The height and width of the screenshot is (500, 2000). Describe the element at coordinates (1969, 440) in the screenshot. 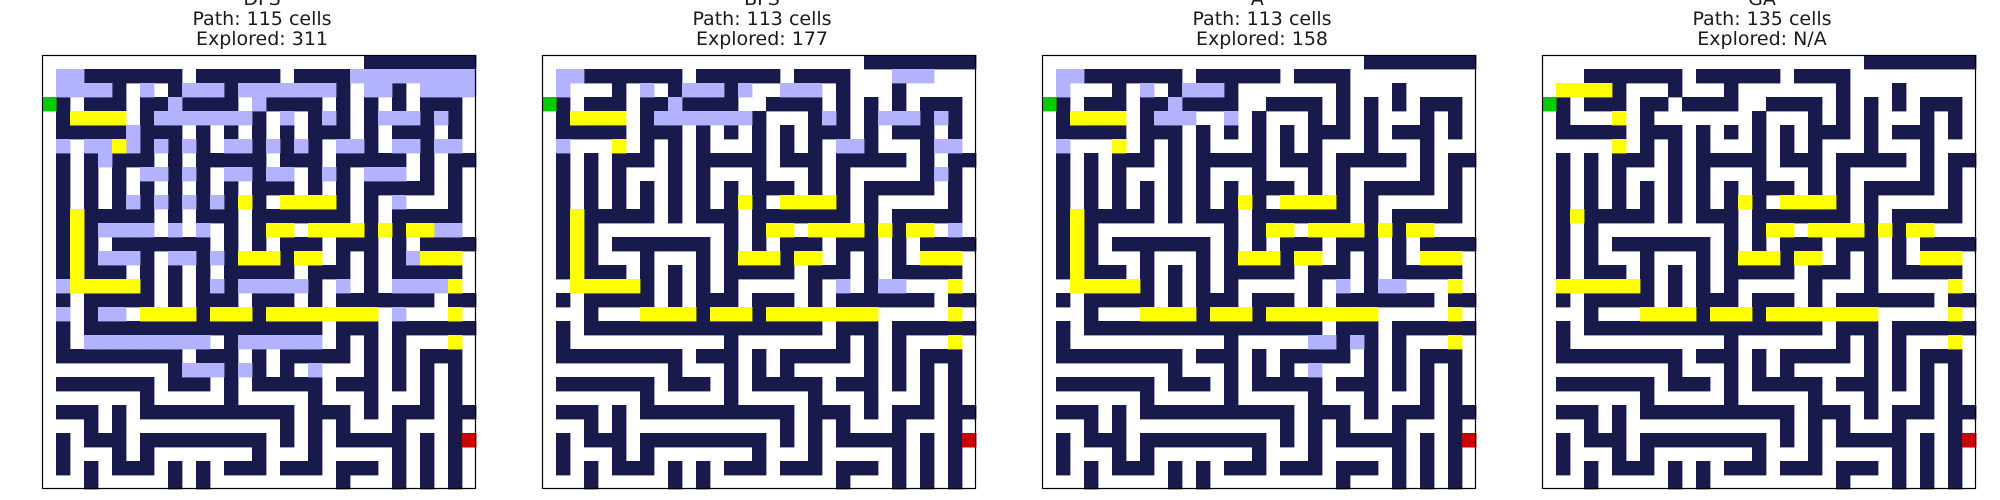

I see `end-cell` at that location.